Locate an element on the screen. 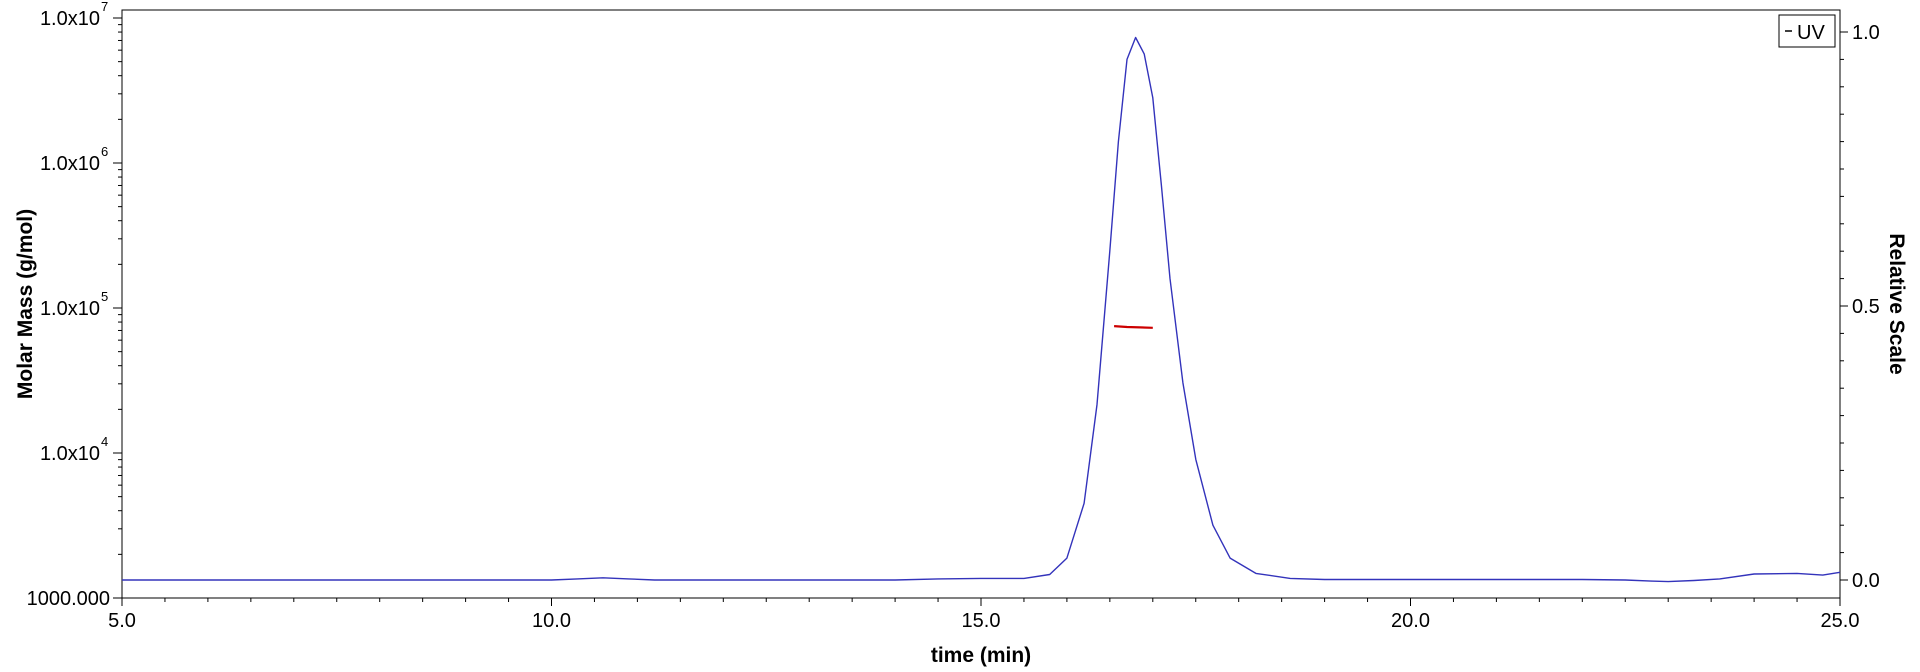 The width and height of the screenshot is (1920, 672). y-left-tick-exponent: 5 is located at coordinates (104, 296).